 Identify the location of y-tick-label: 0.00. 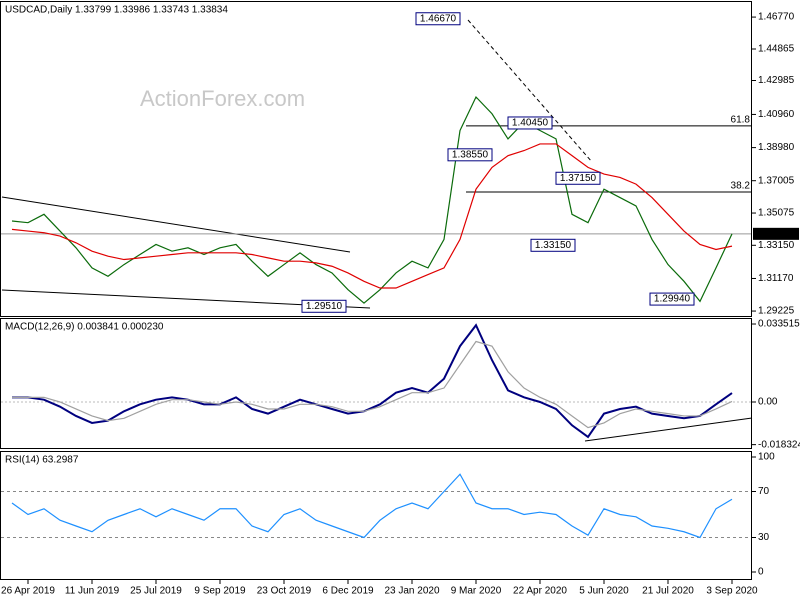
(768, 402).